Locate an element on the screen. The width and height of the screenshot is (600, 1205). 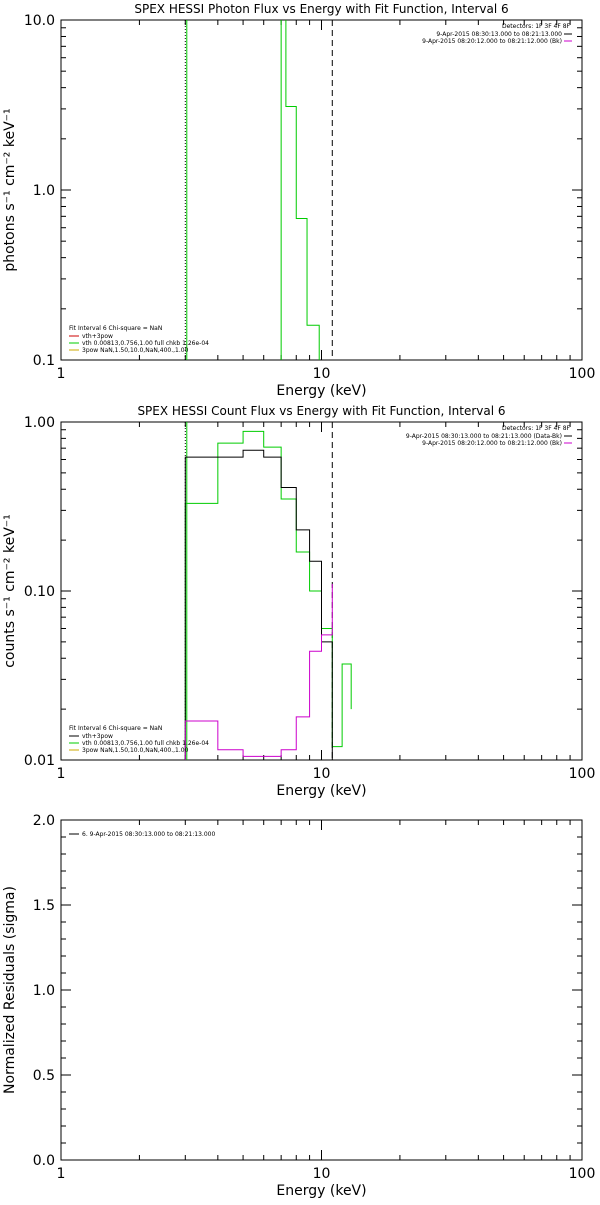
y-tick-label: 0.1 is located at coordinates (44, 361).